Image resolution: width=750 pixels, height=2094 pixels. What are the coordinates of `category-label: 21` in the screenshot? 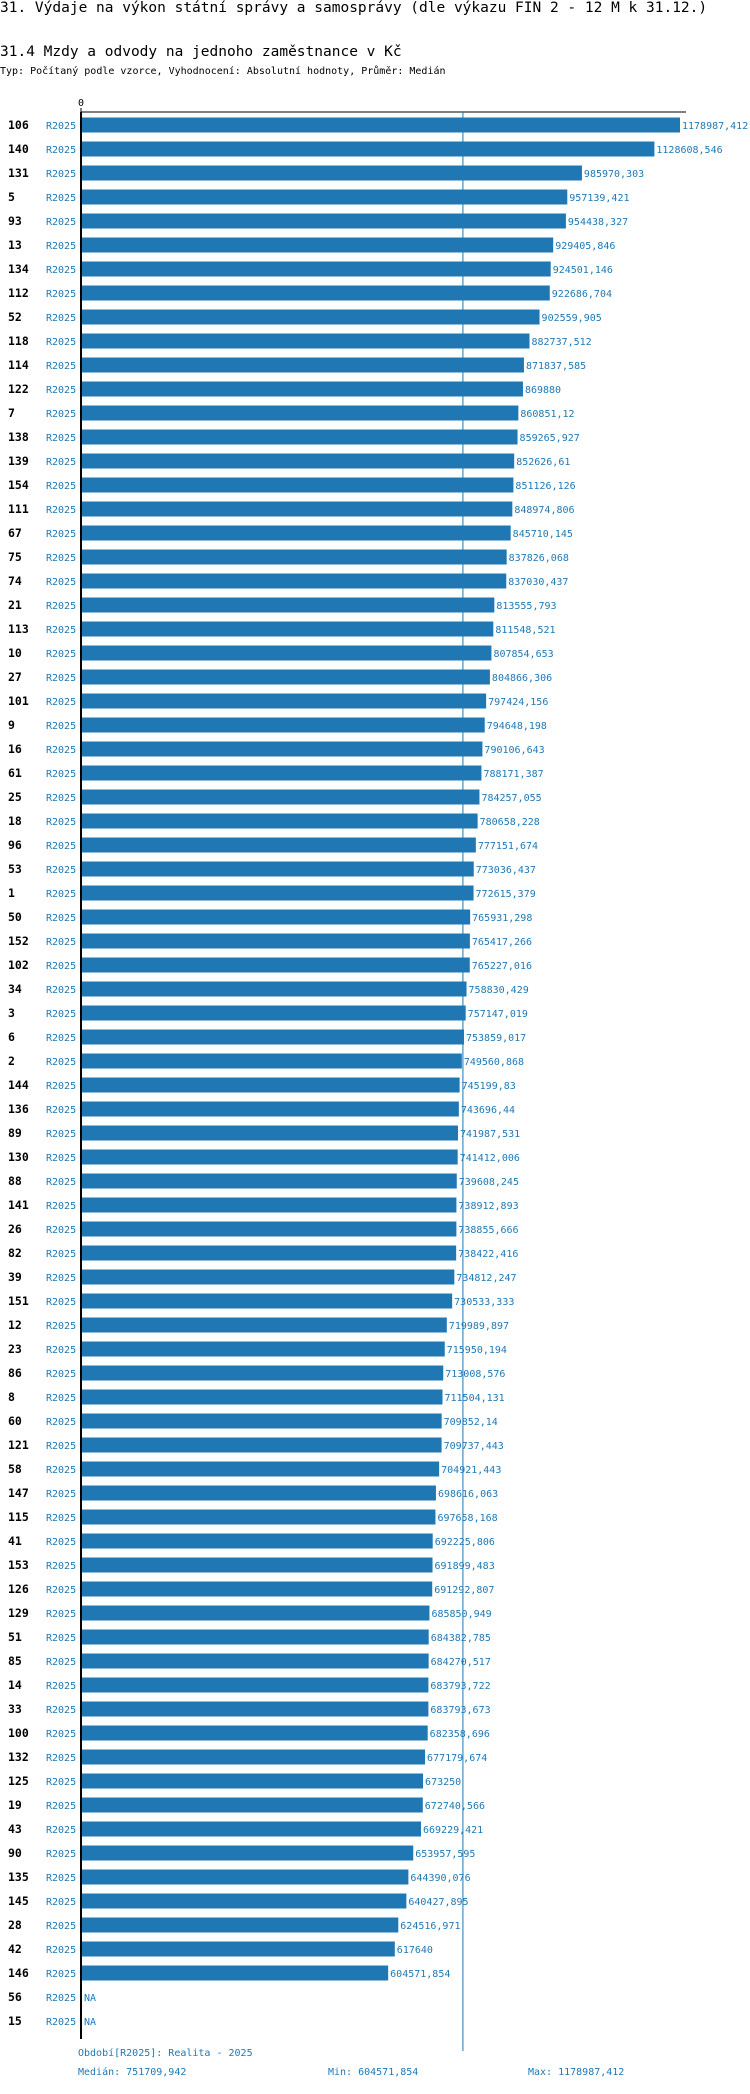 It's located at (15, 605).